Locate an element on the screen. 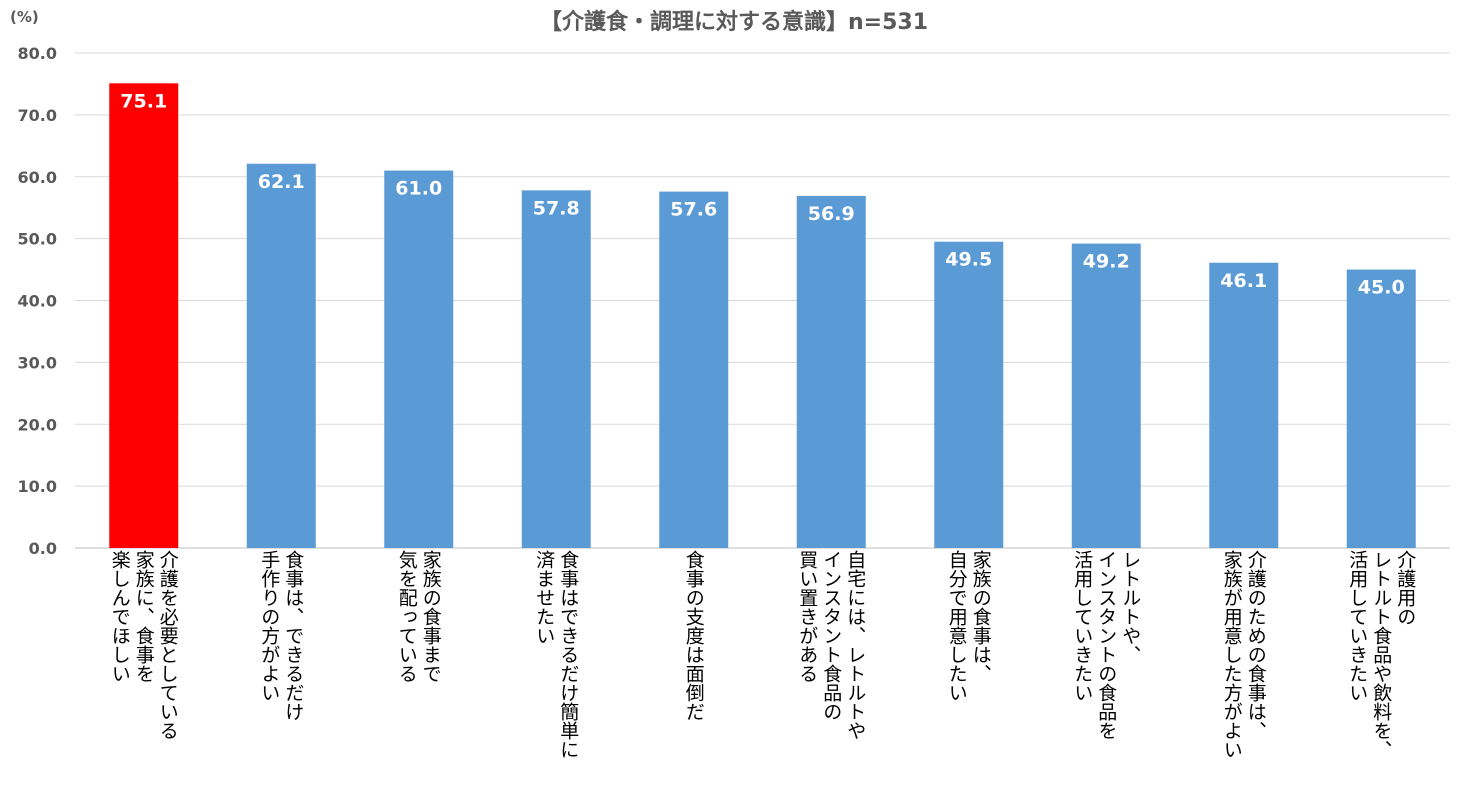 Image resolution: width=1467 pixels, height=796 pixels. x-category-label: 食事は、できるだけ 手作りの方がよい is located at coordinates (281, 635).